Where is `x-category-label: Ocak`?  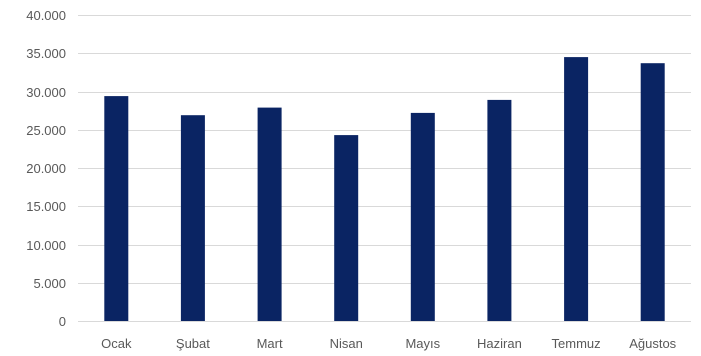
x-category-label: Ocak is located at coordinates (116, 343).